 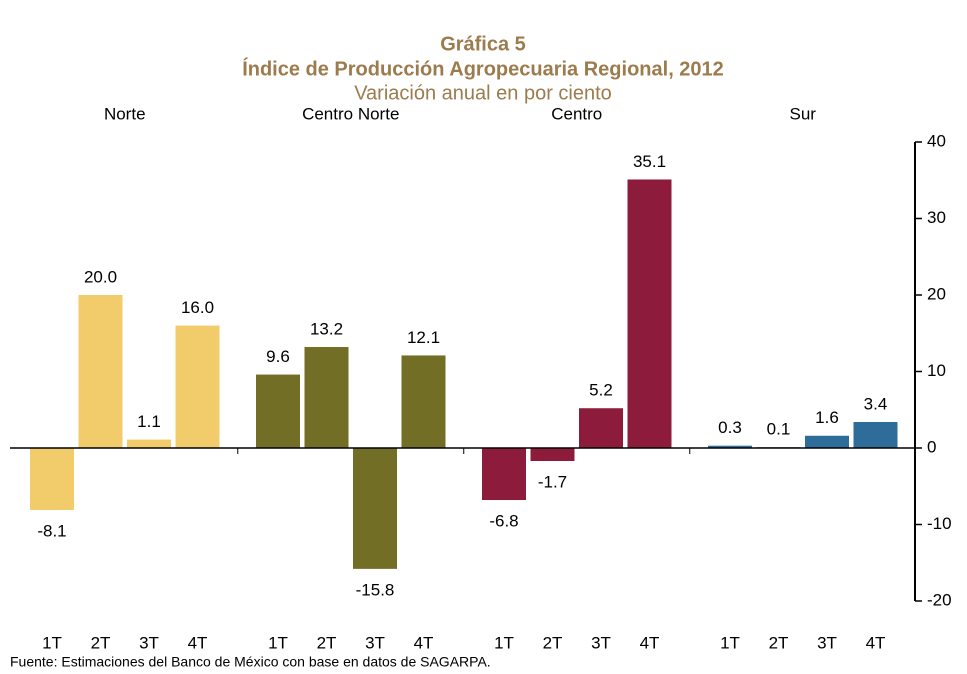 What do you see at coordinates (936, 293) in the screenshot?
I see `y-tick-label: 20` at bounding box center [936, 293].